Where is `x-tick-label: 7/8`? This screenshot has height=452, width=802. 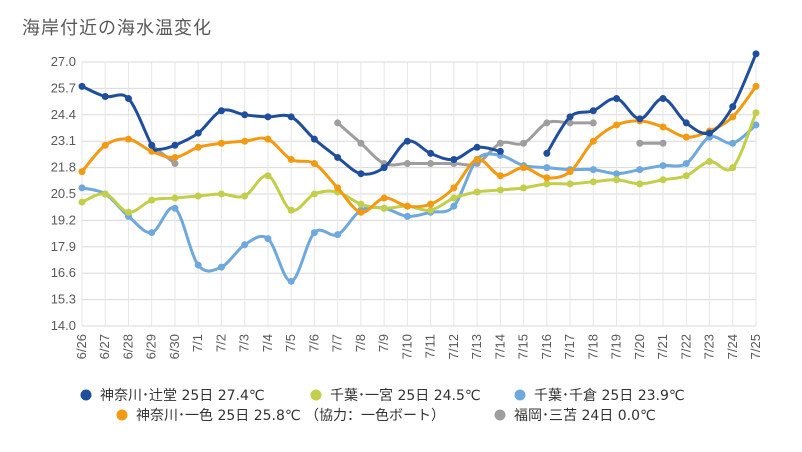 x-tick-label: 7/8 is located at coordinates (360, 343).